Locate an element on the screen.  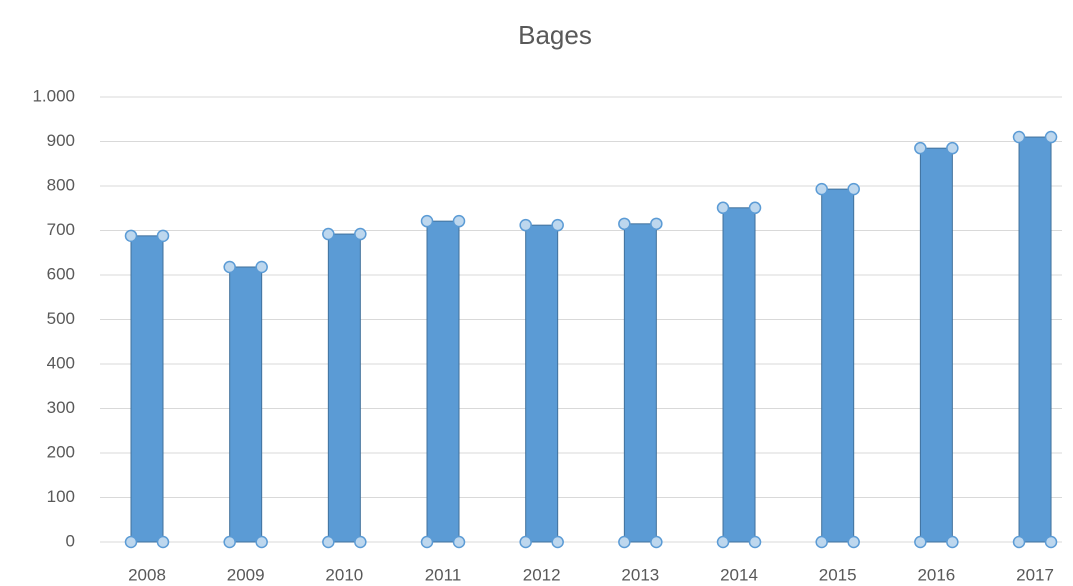
y-tick-label: 400 is located at coordinates (61, 362).